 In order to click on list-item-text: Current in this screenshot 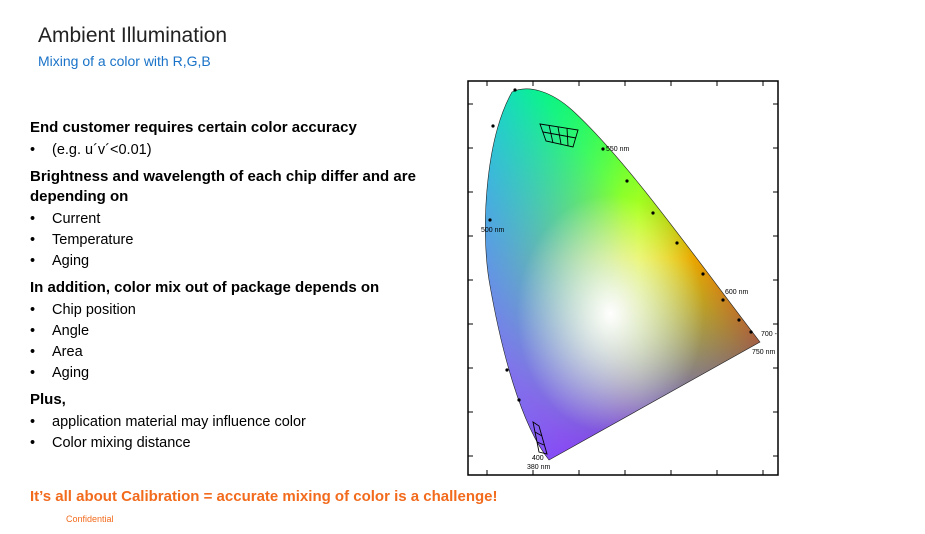, I will do `click(76, 219)`.